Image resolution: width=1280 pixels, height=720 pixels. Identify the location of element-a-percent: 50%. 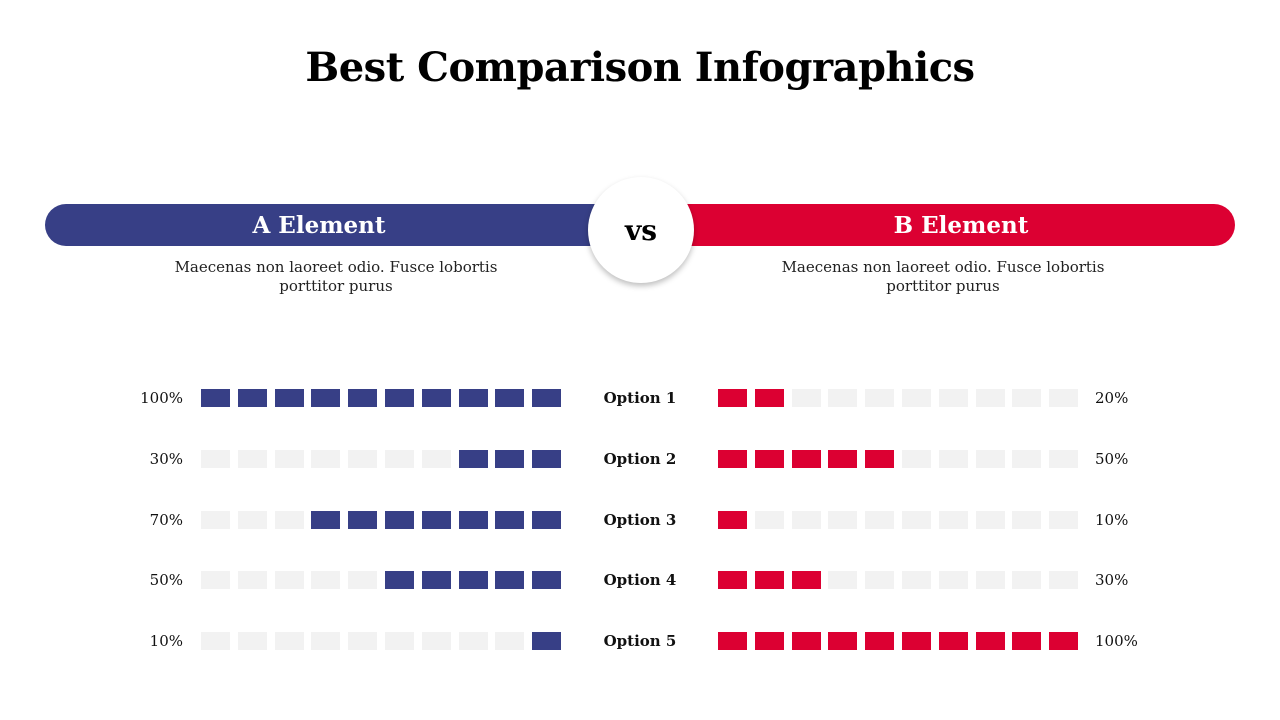
(166, 580).